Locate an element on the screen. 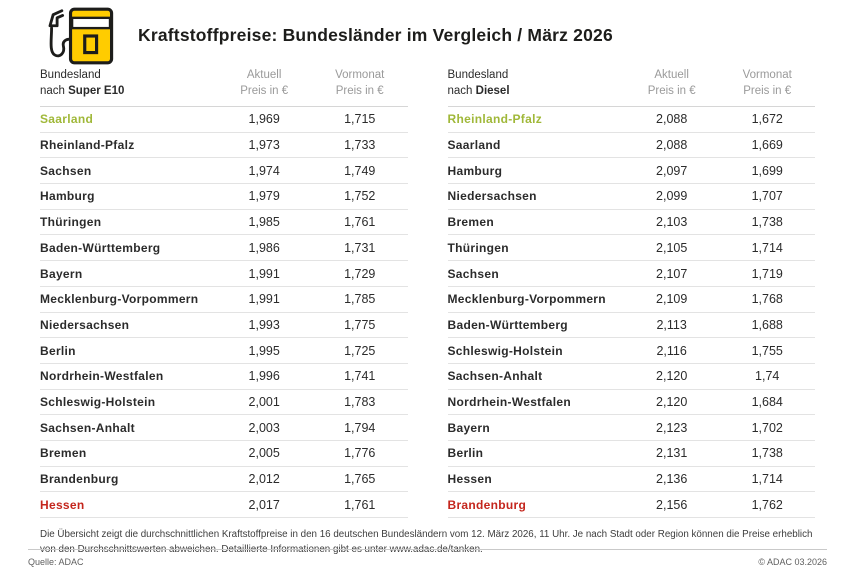 This screenshot has height=573, width=855. bundesland-name: Hamburg is located at coordinates (67, 196).